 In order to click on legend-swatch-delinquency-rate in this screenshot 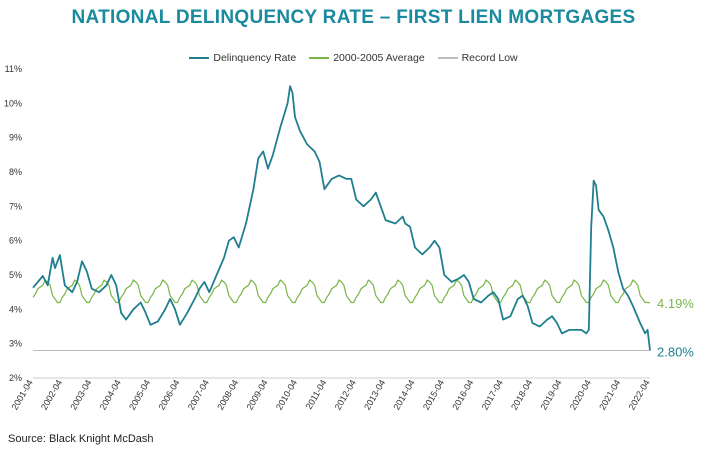, I will do `click(199, 58)`.